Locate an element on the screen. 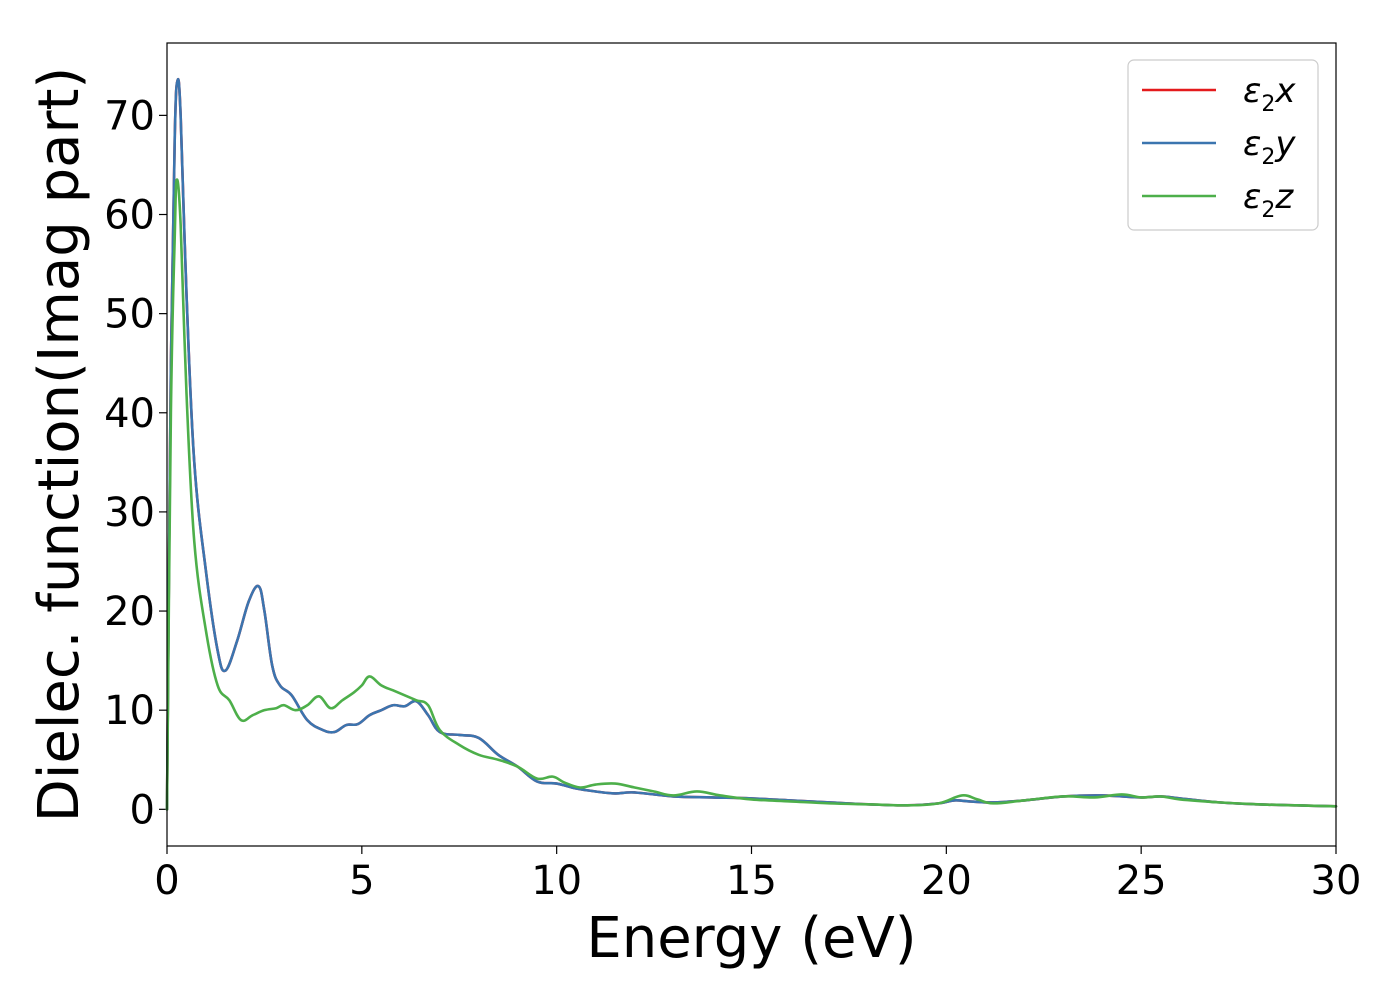 The width and height of the screenshot is (1400, 1000). x-tick-label: 0 is located at coordinates (166, 881).